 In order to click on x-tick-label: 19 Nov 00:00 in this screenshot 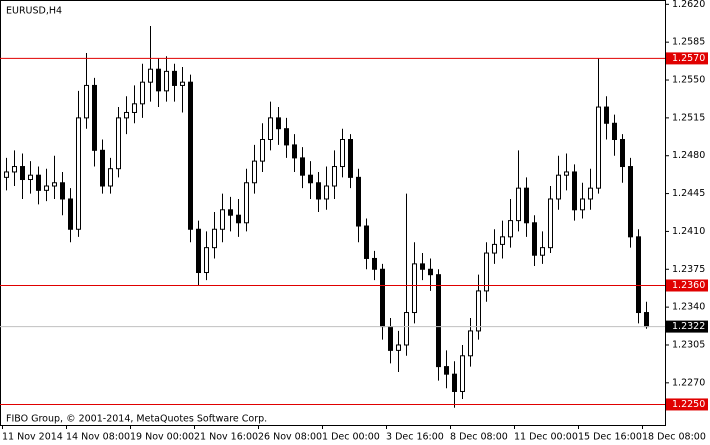, I will do `click(162, 437)`.